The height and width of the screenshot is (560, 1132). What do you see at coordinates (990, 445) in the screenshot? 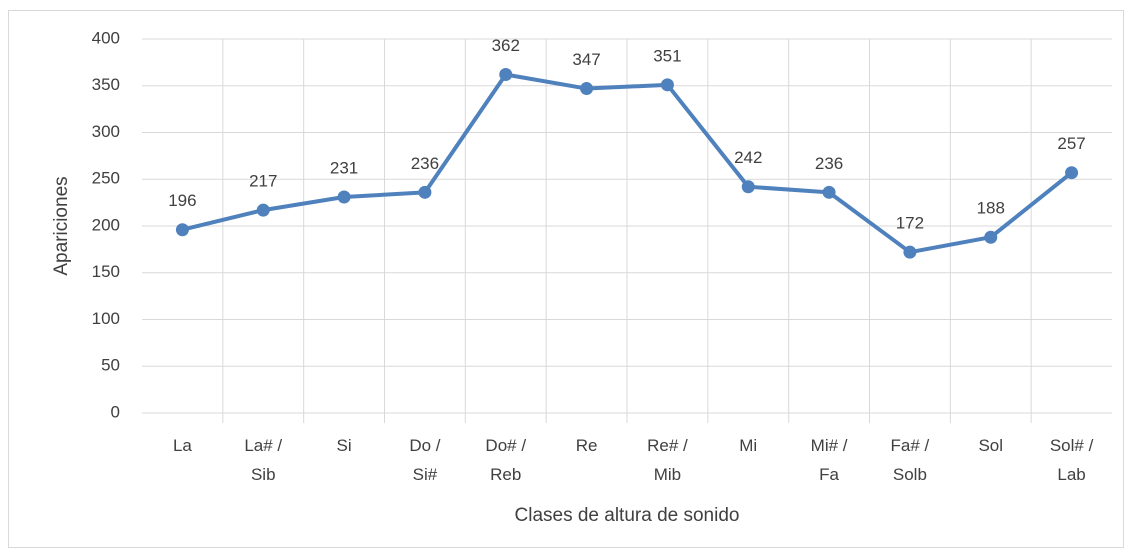
I see `x-tick-label: Sol` at bounding box center [990, 445].